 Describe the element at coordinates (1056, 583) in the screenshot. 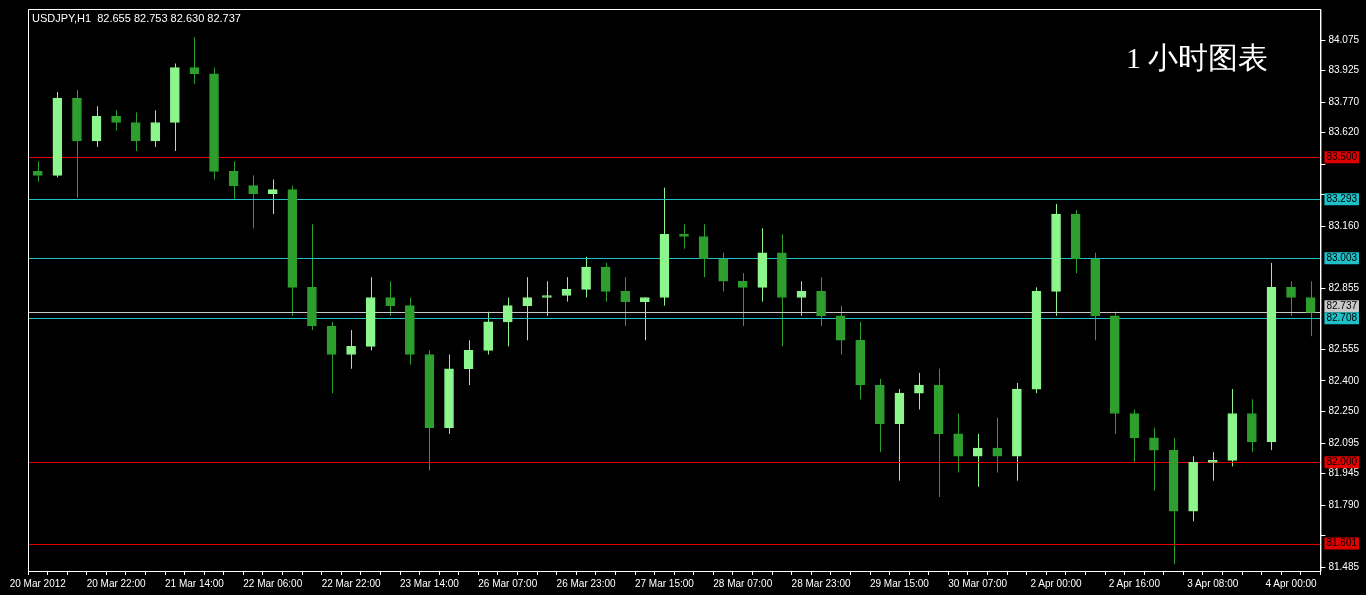

I see `x-tick-label: 2 Apr 00:00` at that location.